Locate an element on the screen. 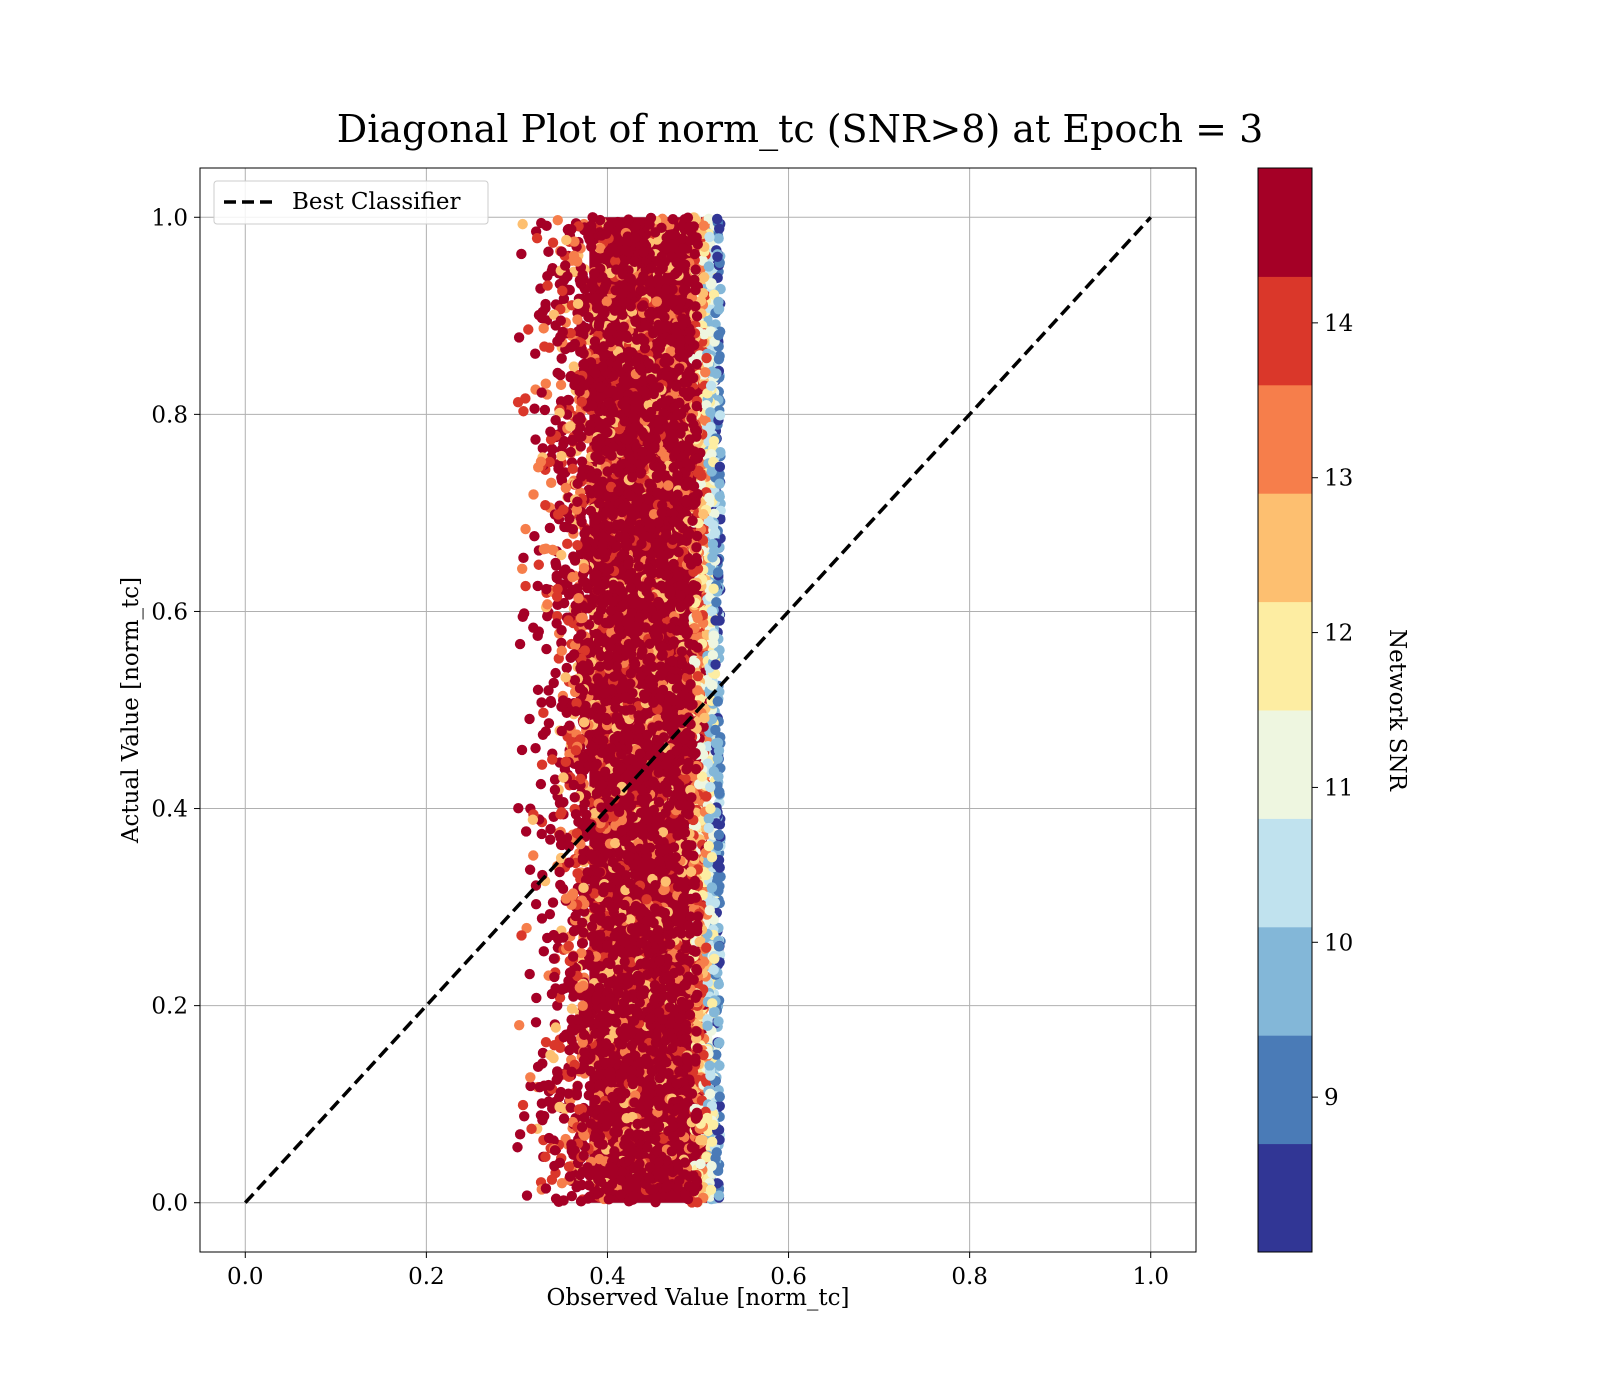  y-tick-label: 0.4 is located at coordinates (169, 810).